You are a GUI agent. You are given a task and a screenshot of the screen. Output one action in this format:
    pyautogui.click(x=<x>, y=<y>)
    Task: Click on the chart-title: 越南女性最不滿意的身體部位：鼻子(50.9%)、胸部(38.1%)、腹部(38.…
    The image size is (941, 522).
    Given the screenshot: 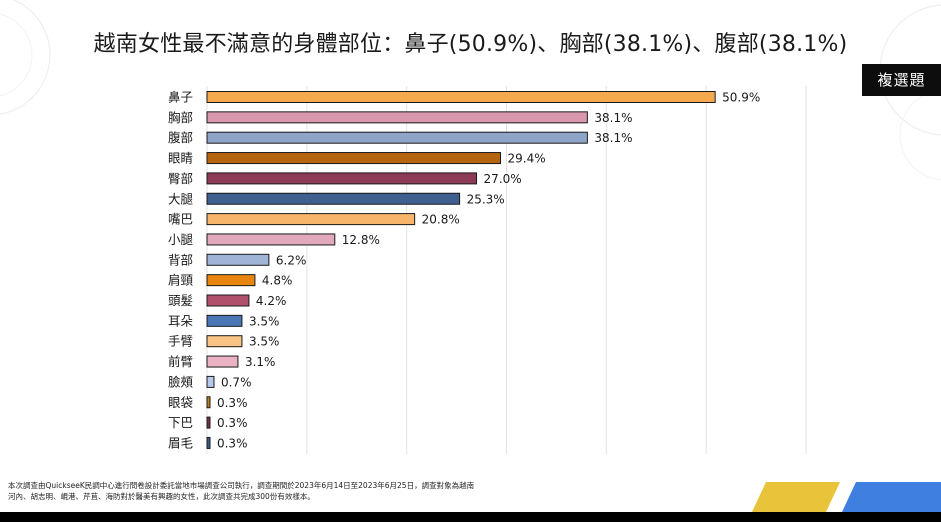 What is the action you would take?
    pyautogui.click(x=470, y=44)
    